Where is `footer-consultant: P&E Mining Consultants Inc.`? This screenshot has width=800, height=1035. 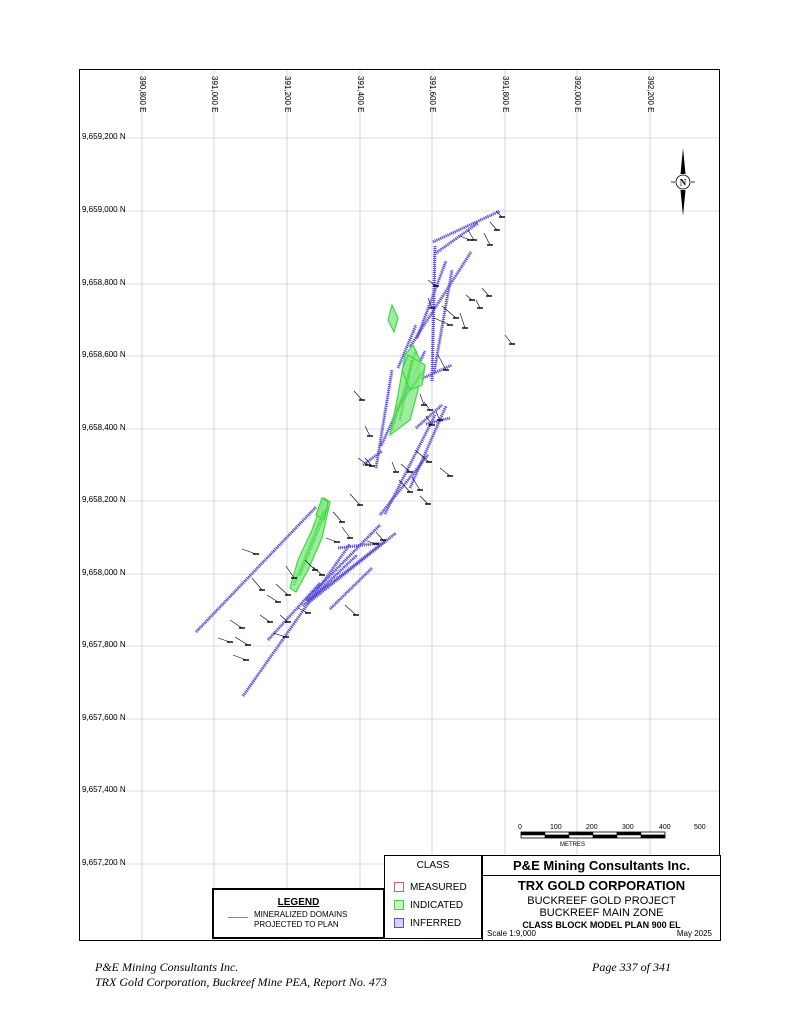
footer-consultant: P&E Mining Consultants Inc. is located at coordinates (167, 967).